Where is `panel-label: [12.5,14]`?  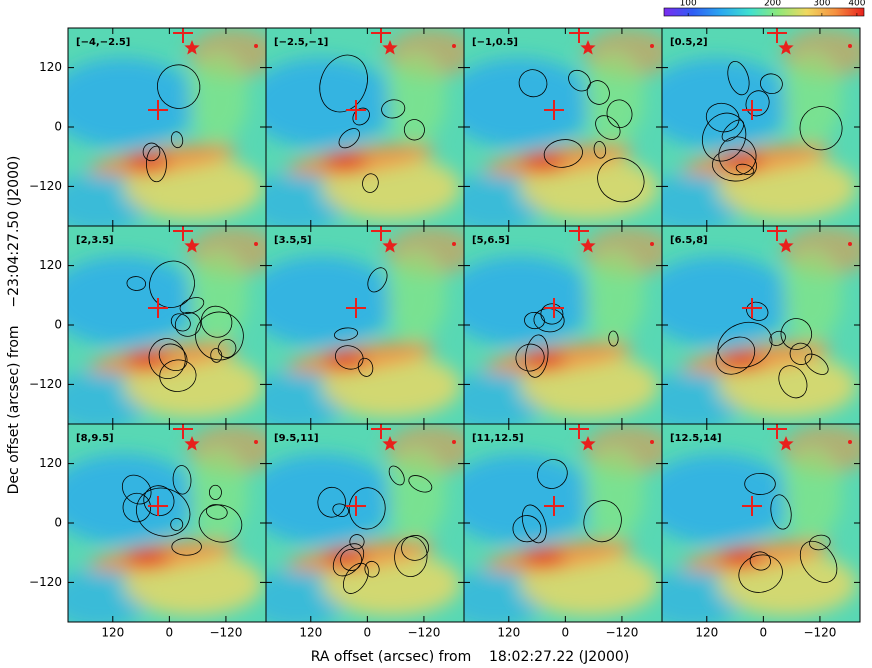 panel-label: [12.5,14] is located at coordinates (696, 438).